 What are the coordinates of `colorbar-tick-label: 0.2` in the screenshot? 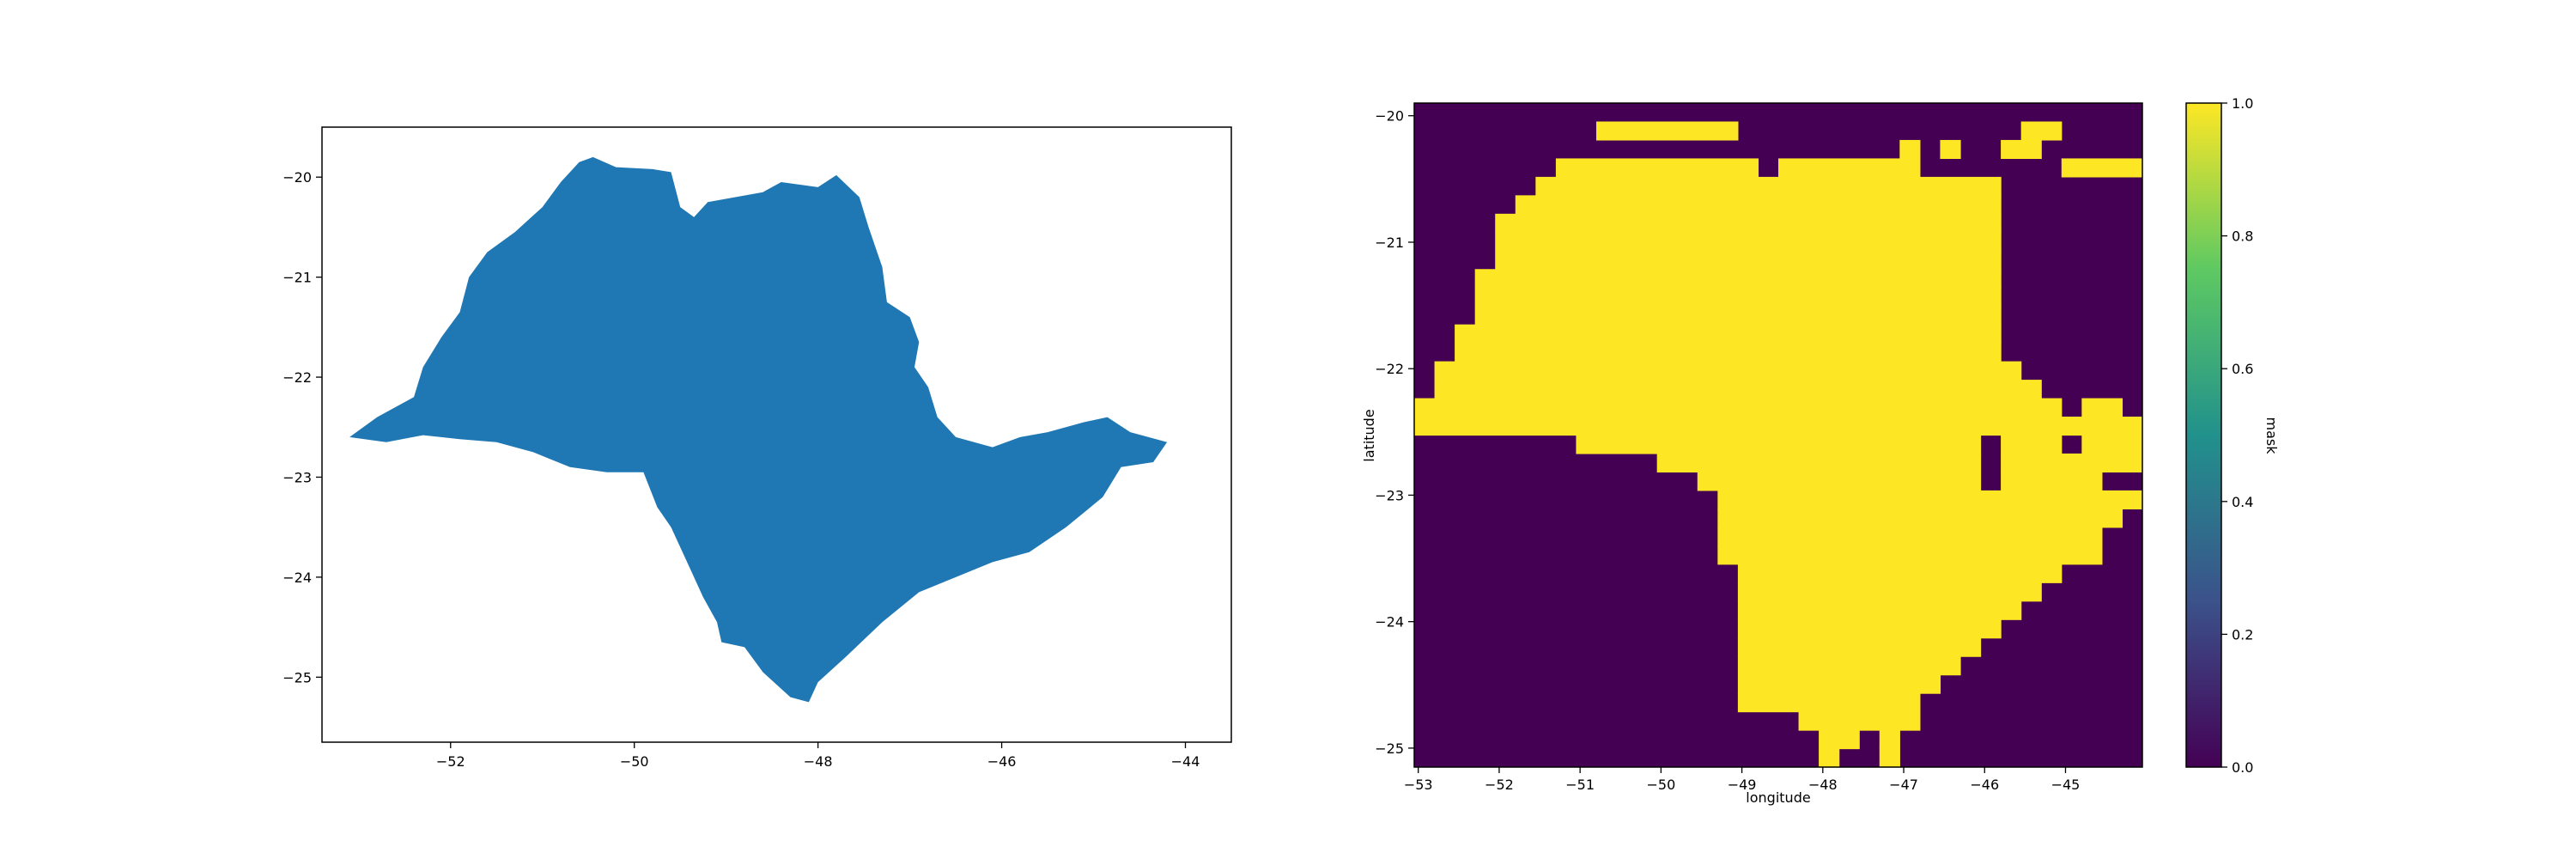 It's located at (2243, 634).